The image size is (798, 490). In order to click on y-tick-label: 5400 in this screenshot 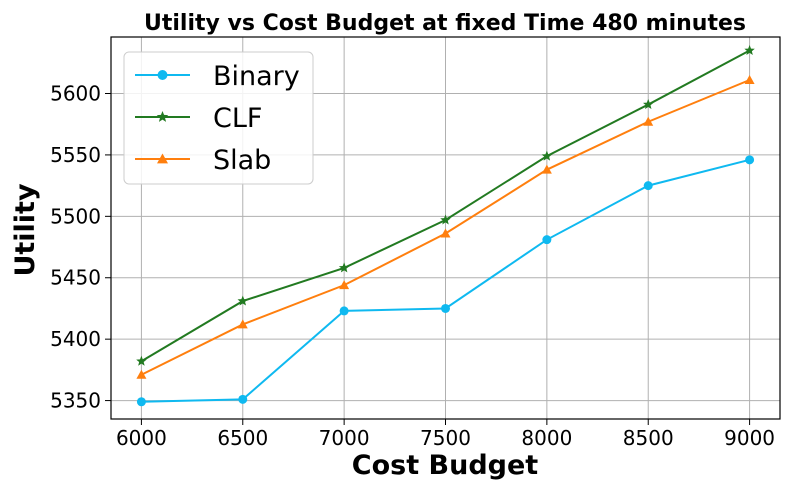, I will do `click(75, 339)`.